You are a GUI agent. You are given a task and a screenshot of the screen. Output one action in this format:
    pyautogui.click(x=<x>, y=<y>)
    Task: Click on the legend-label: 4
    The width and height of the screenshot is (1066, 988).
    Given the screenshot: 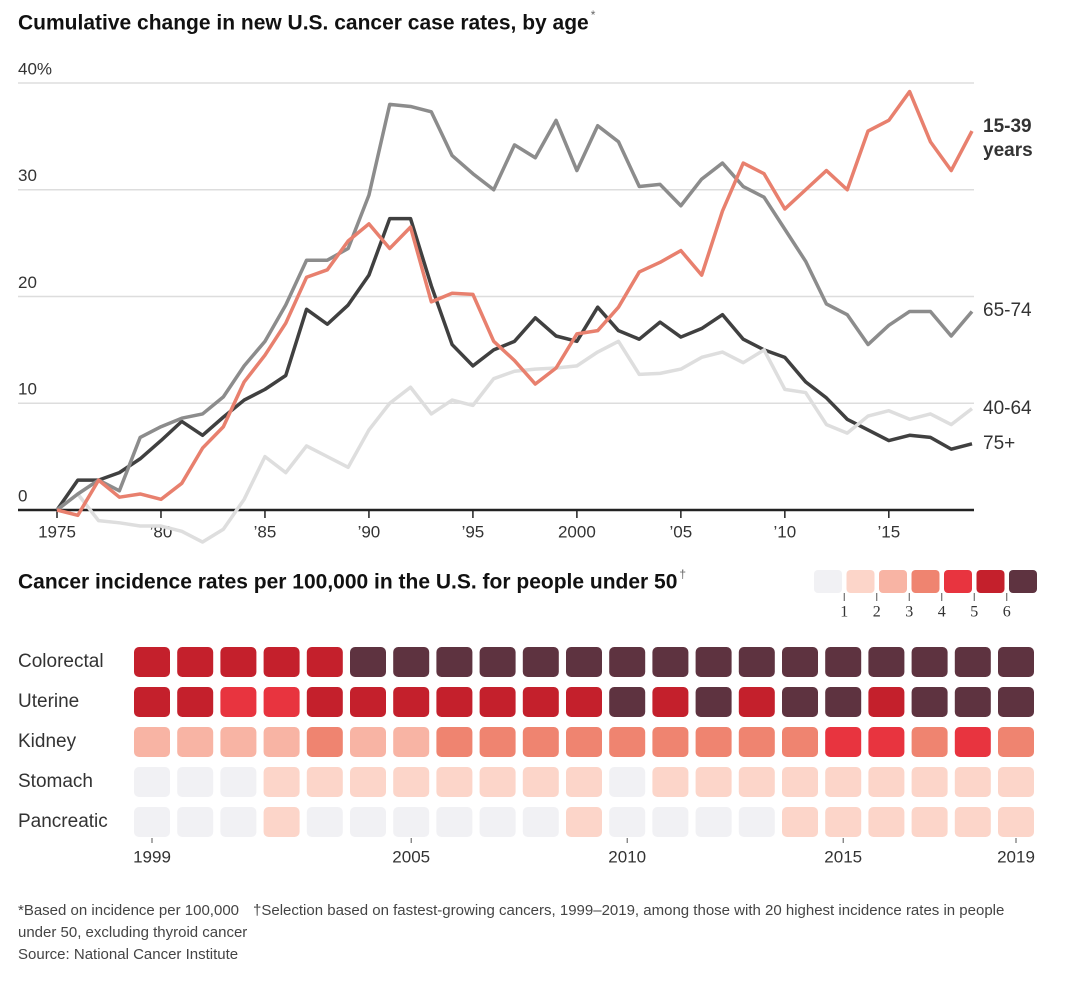 What is the action you would take?
    pyautogui.click(x=942, y=612)
    